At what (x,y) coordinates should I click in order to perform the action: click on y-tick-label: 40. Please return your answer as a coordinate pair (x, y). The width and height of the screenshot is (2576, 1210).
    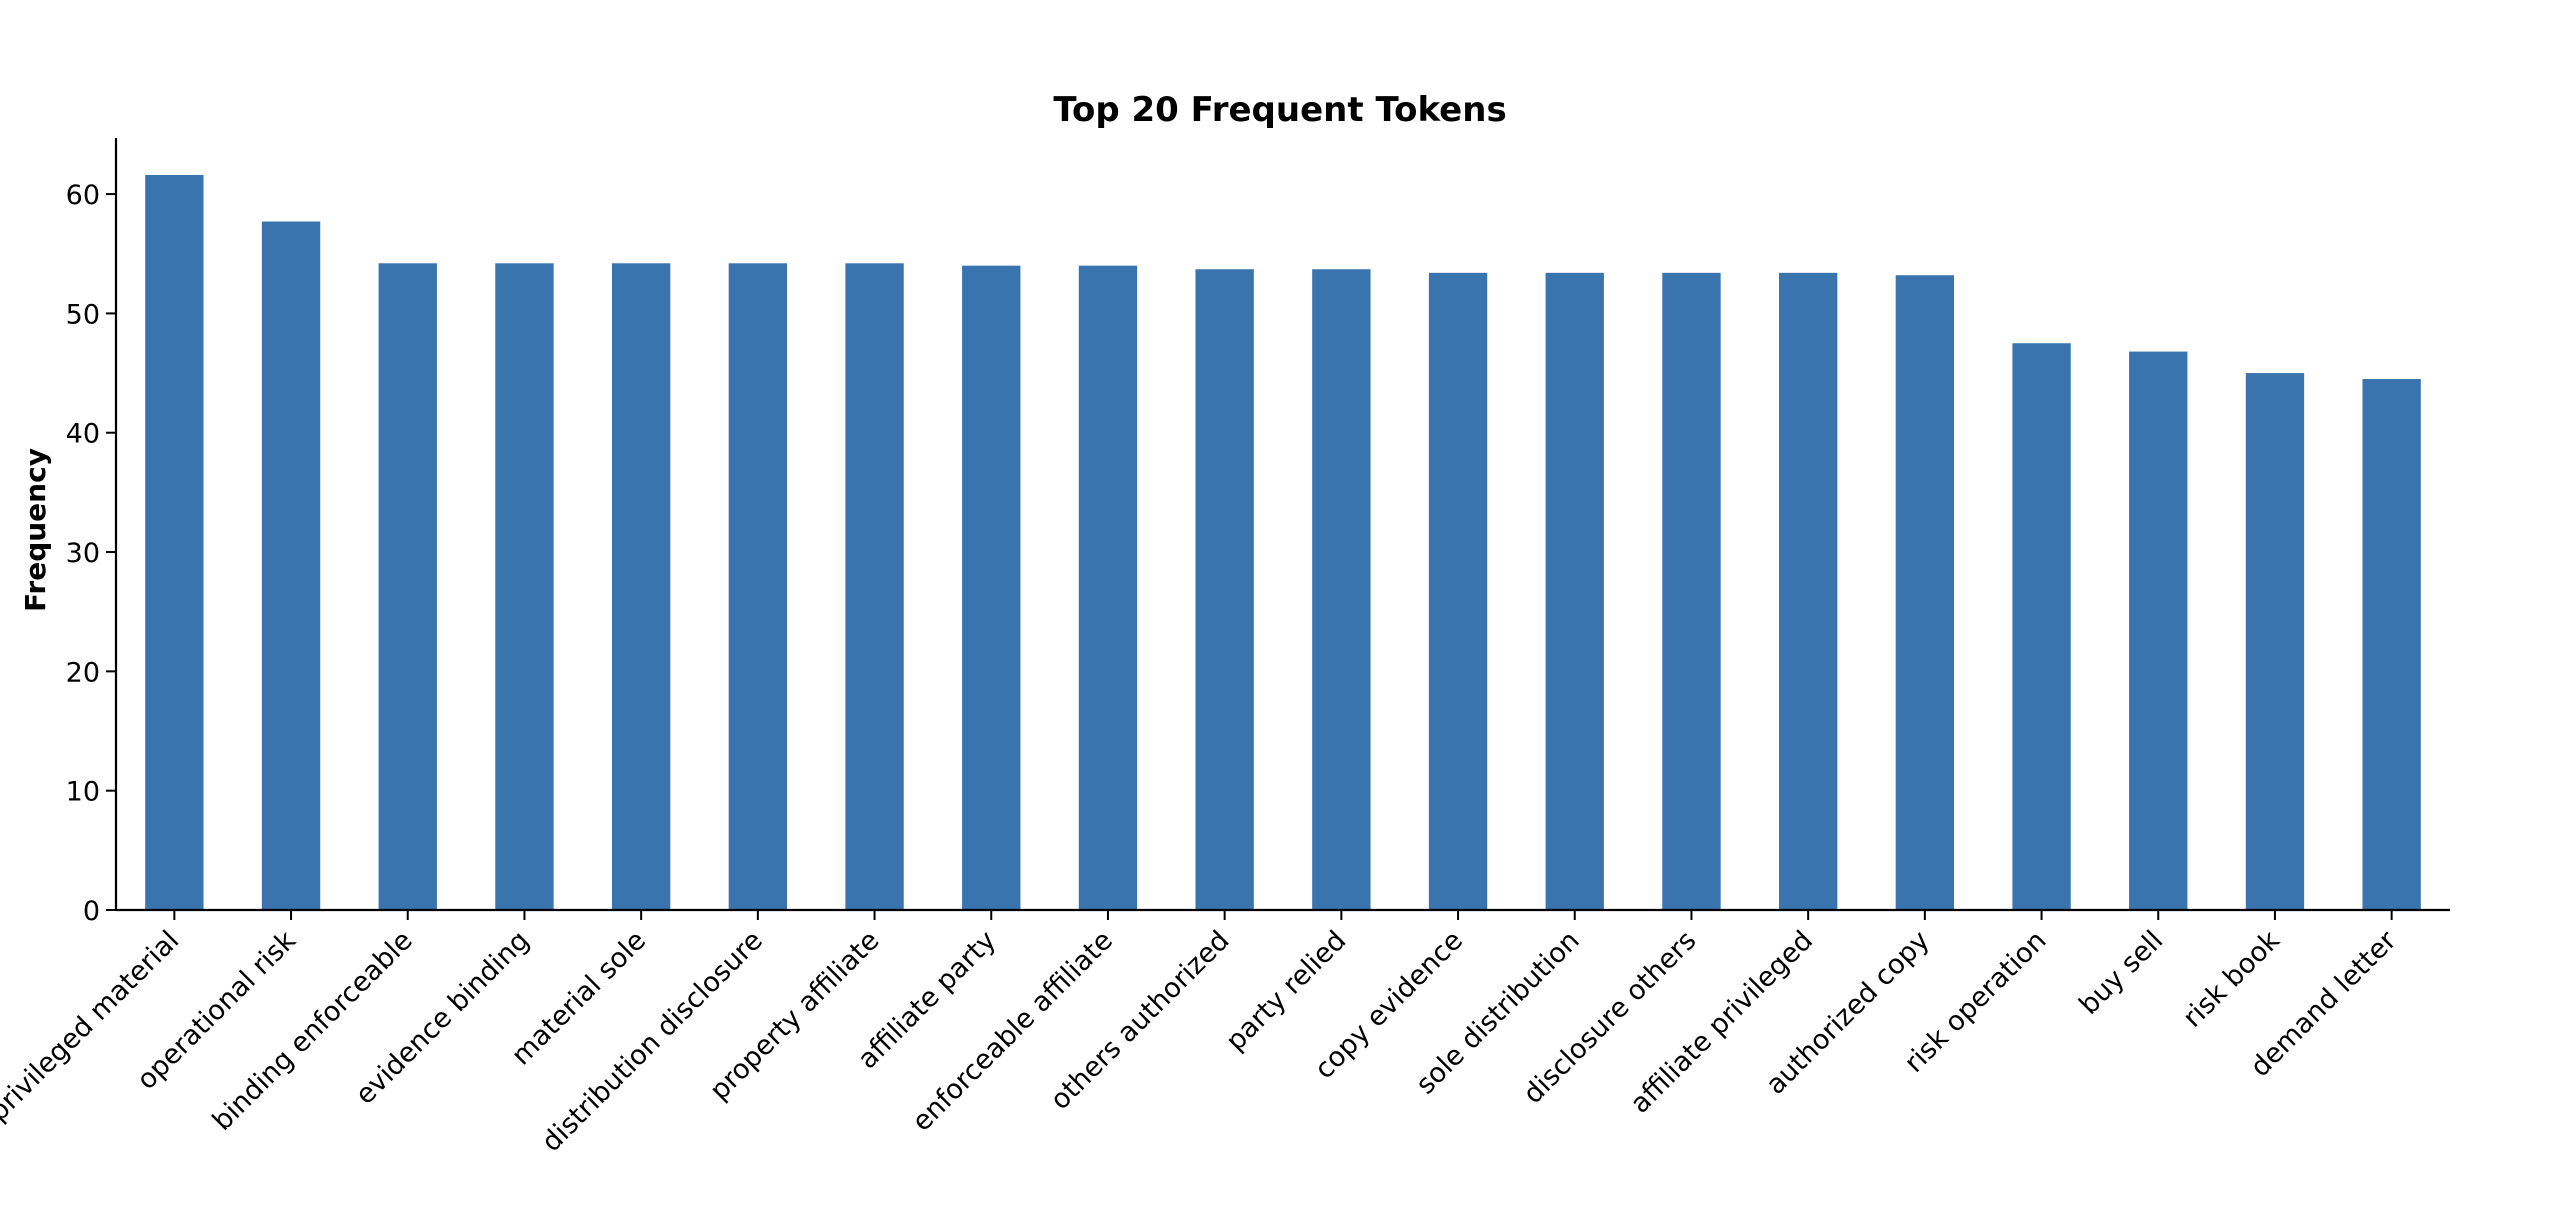
    Looking at the image, I should click on (83, 434).